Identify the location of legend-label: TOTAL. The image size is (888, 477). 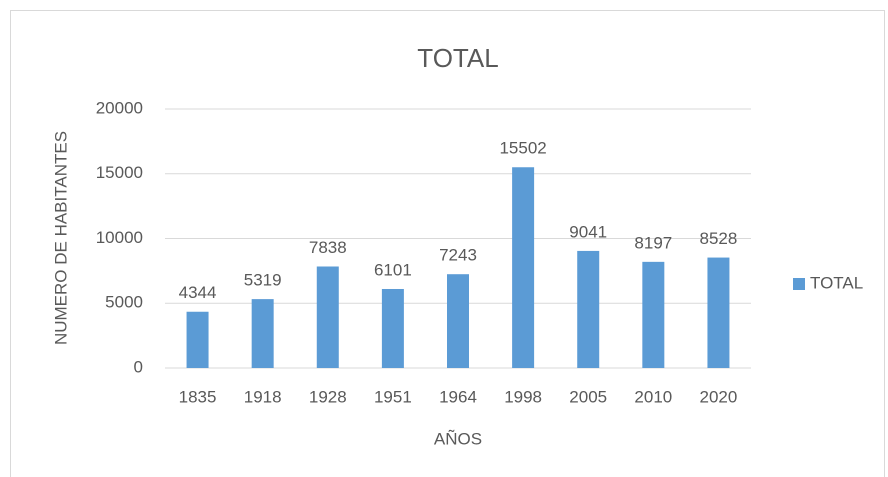
(836, 282).